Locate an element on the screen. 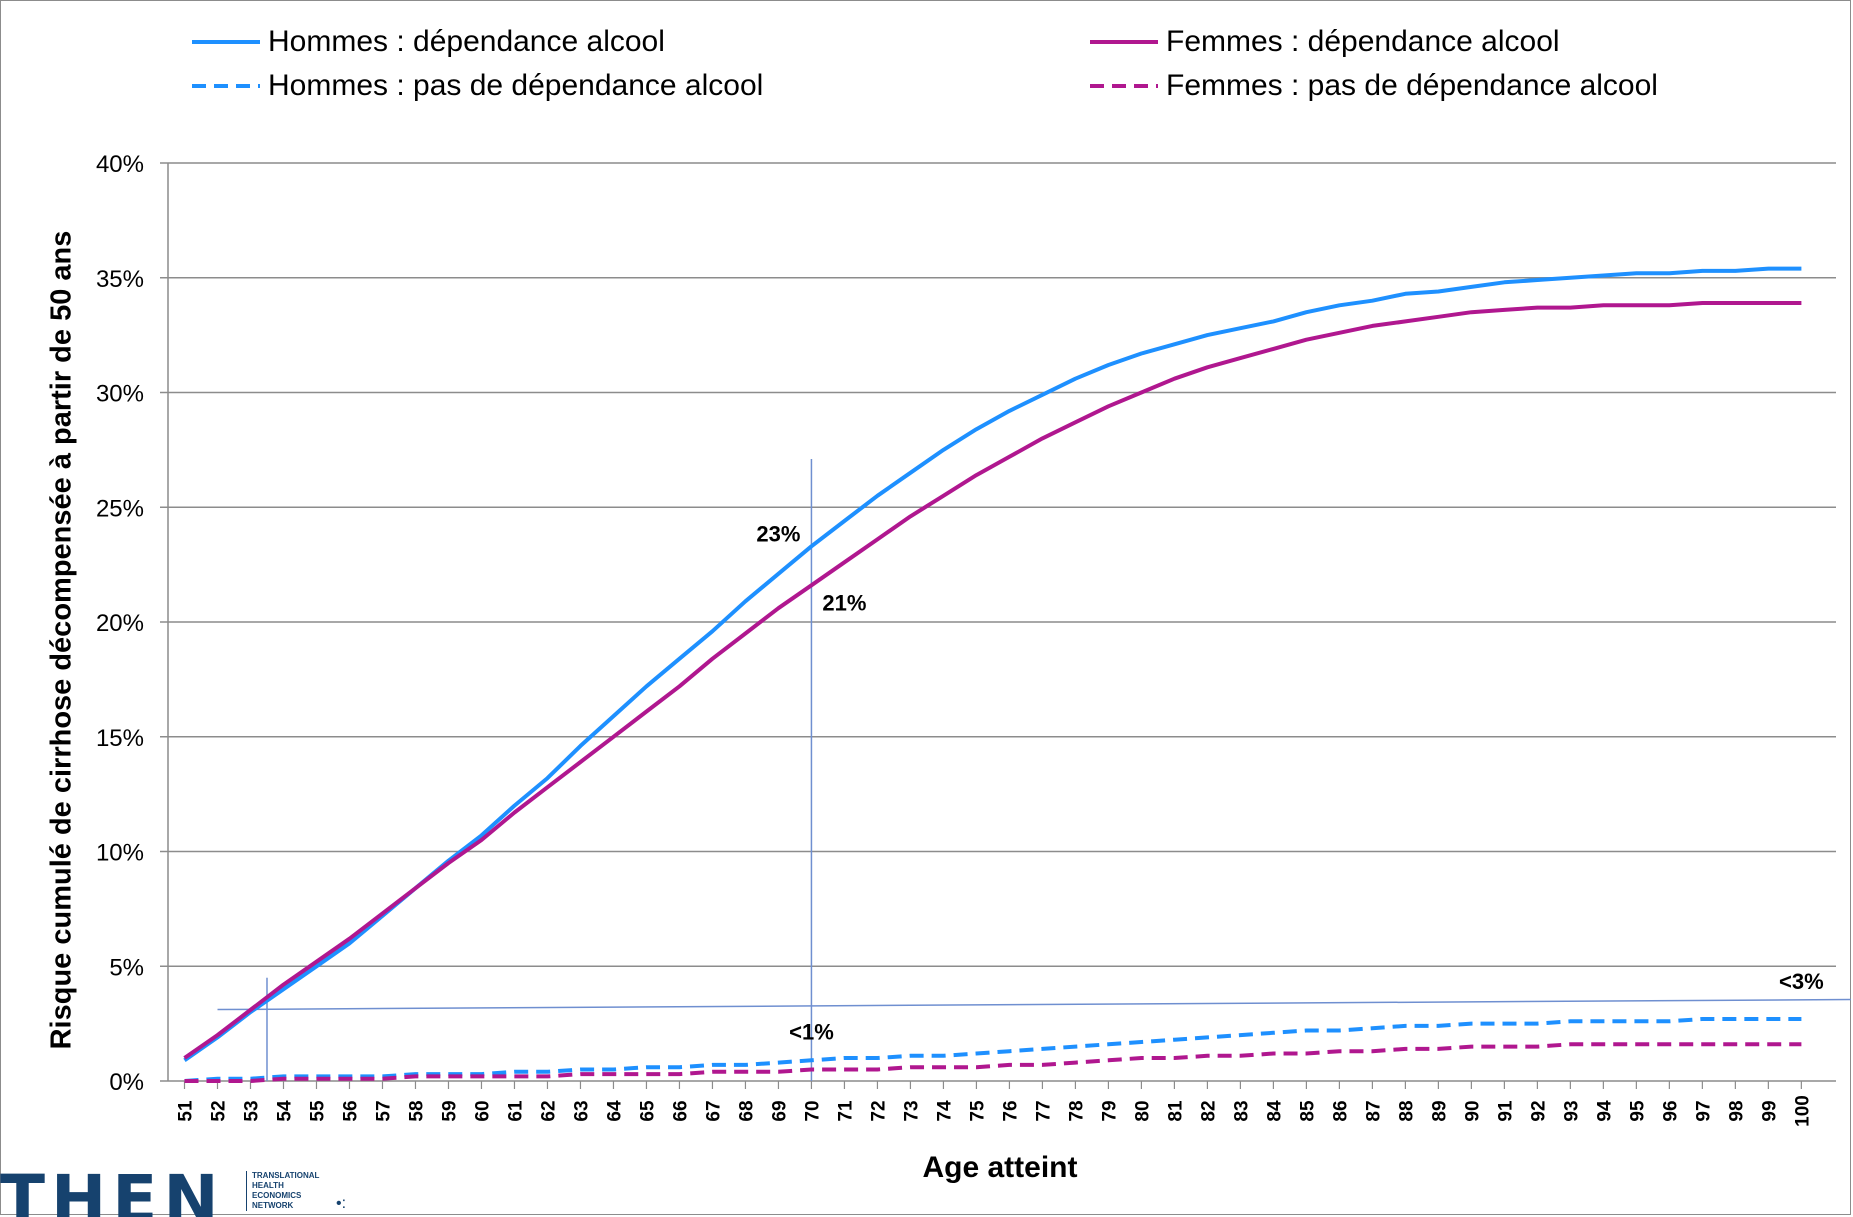 Image resolution: width=1853 pixels, height=1217 pixels. x-tick-label: 61 is located at coordinates (515, 1111).